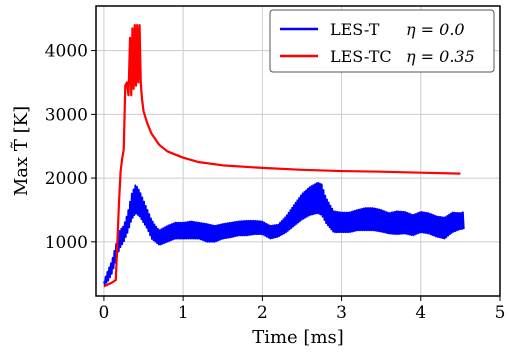  What do you see at coordinates (104, 313) in the screenshot?
I see `x-tick-label: 0` at bounding box center [104, 313].